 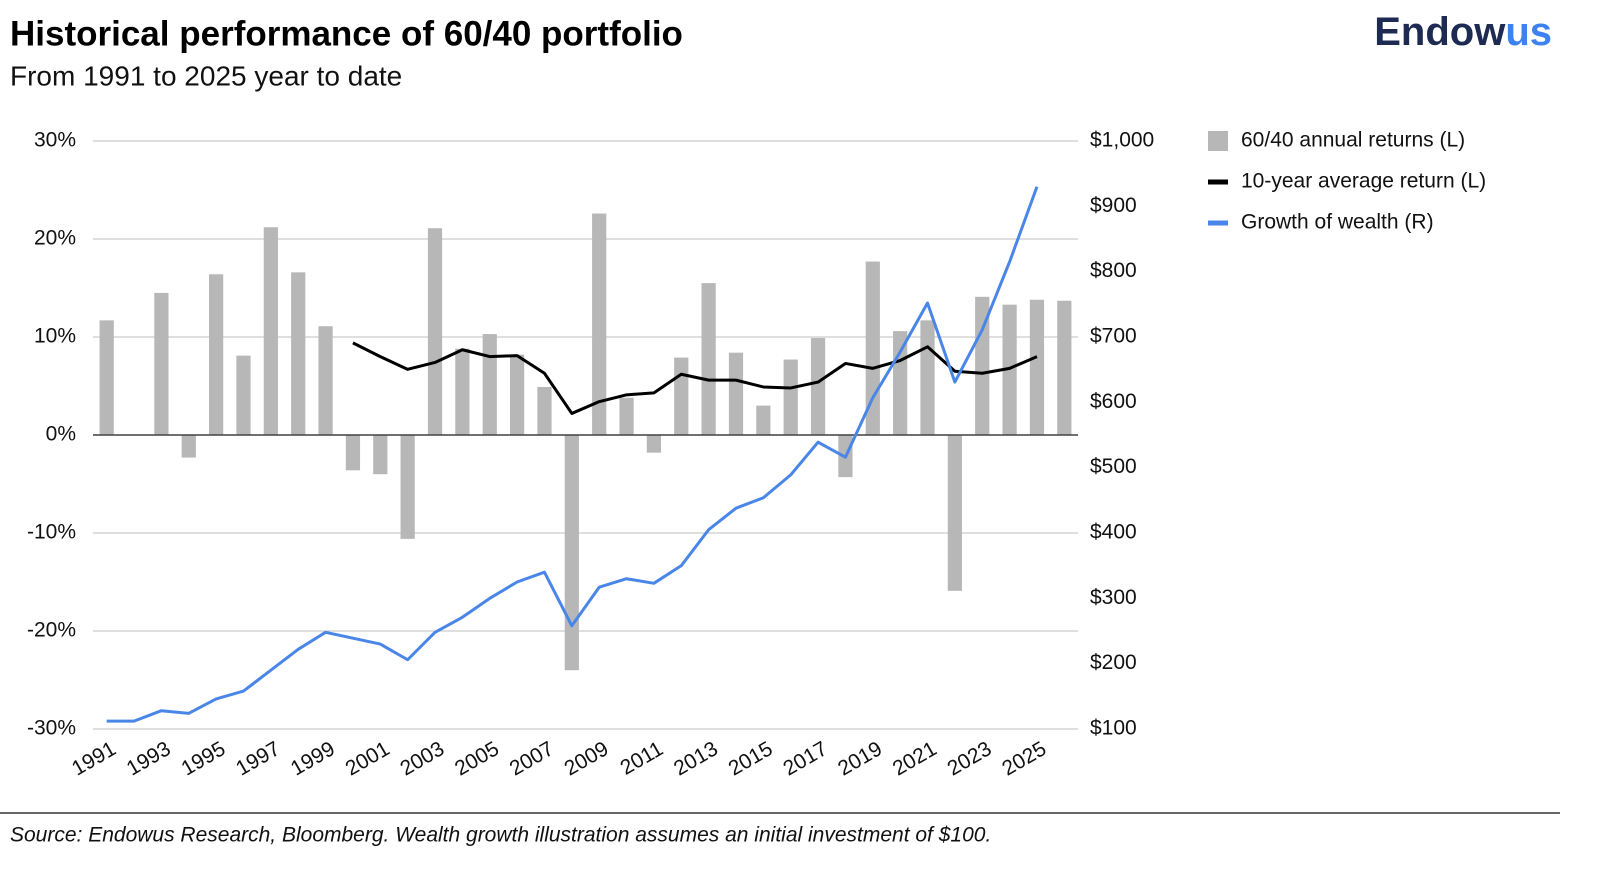 I want to click on y2-tick-label: $800, so click(x=1113, y=270).